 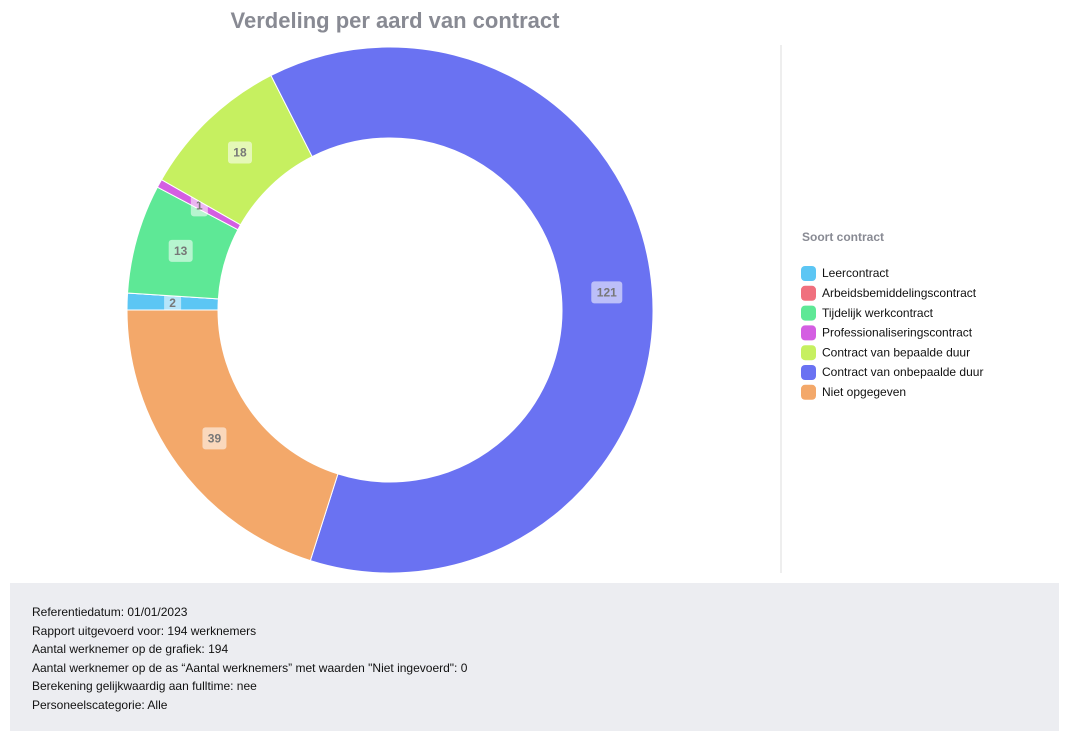 What do you see at coordinates (144, 630) in the screenshot?
I see `info-line: Rapport uitgevoerd voor: 194 werknemers` at bounding box center [144, 630].